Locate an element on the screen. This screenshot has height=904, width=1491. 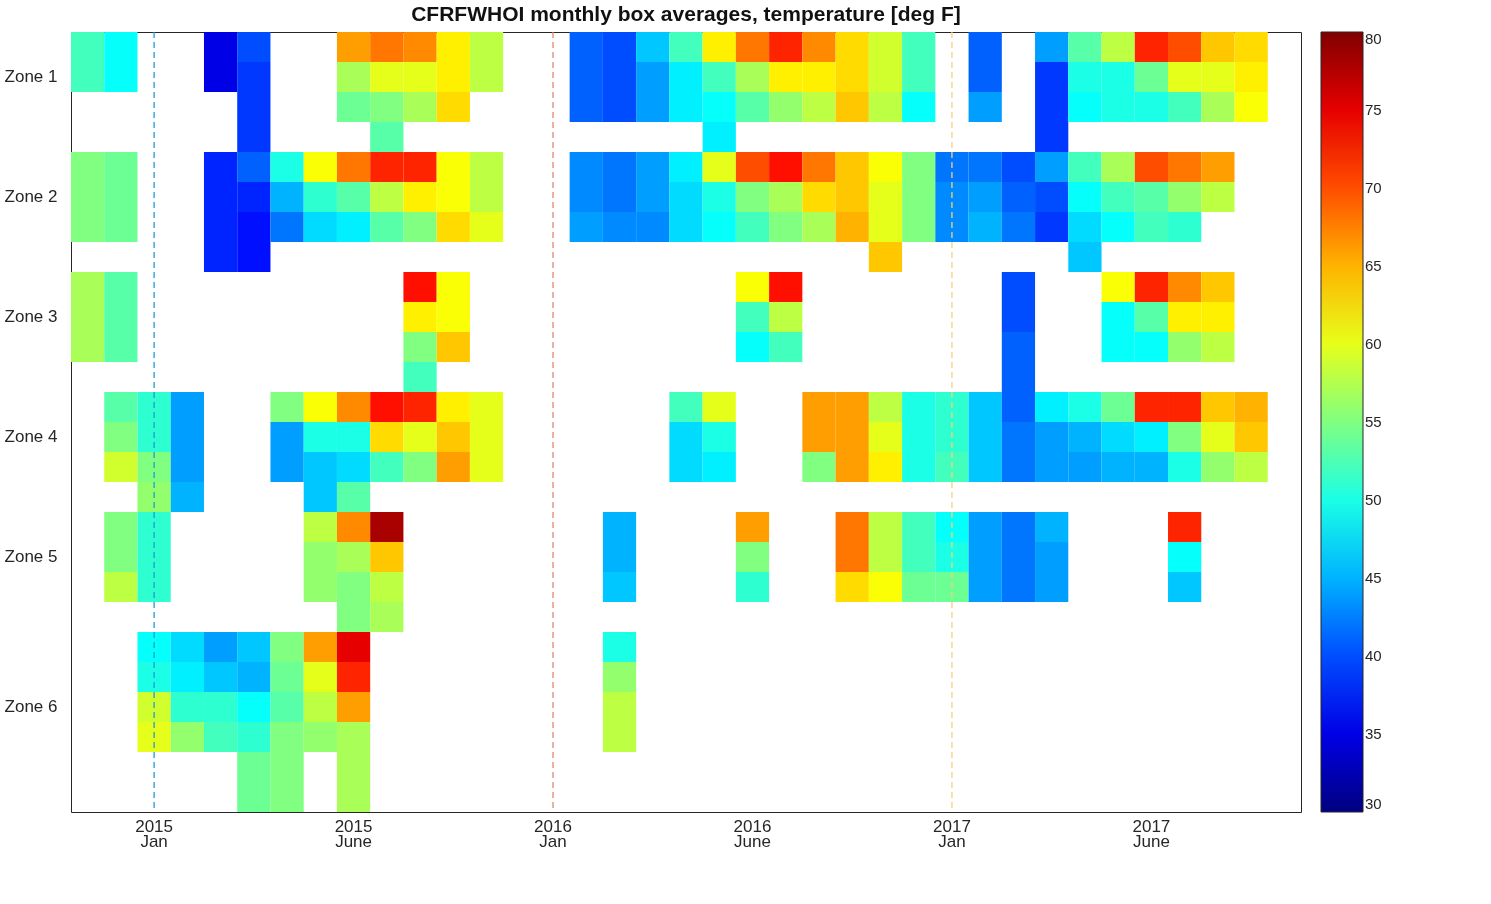
y-tick-label: Zone 5 is located at coordinates (31, 556).